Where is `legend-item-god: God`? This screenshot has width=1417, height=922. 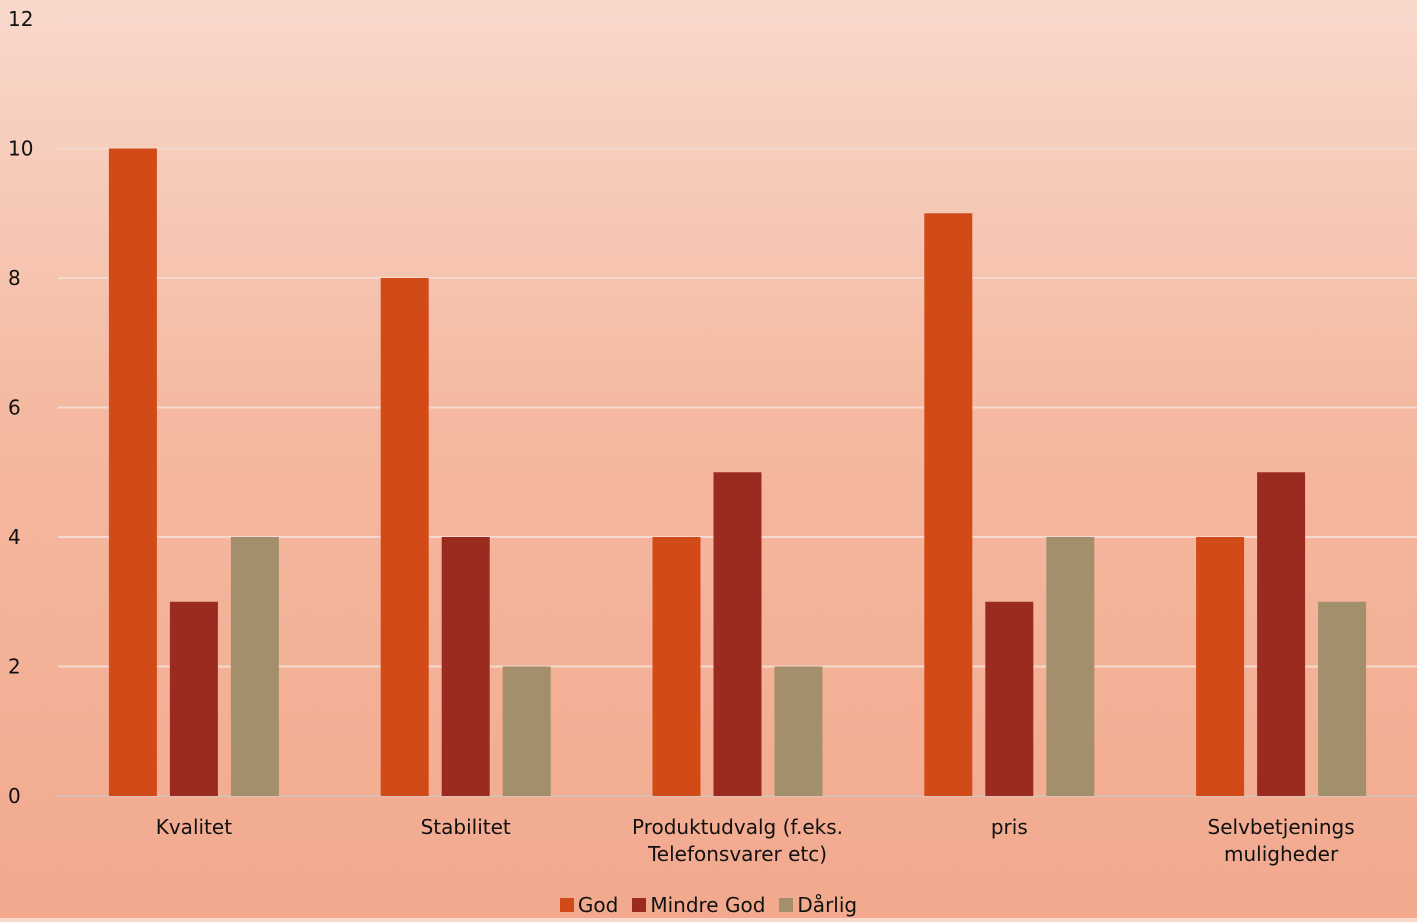
legend-item-god: God is located at coordinates (589, 905).